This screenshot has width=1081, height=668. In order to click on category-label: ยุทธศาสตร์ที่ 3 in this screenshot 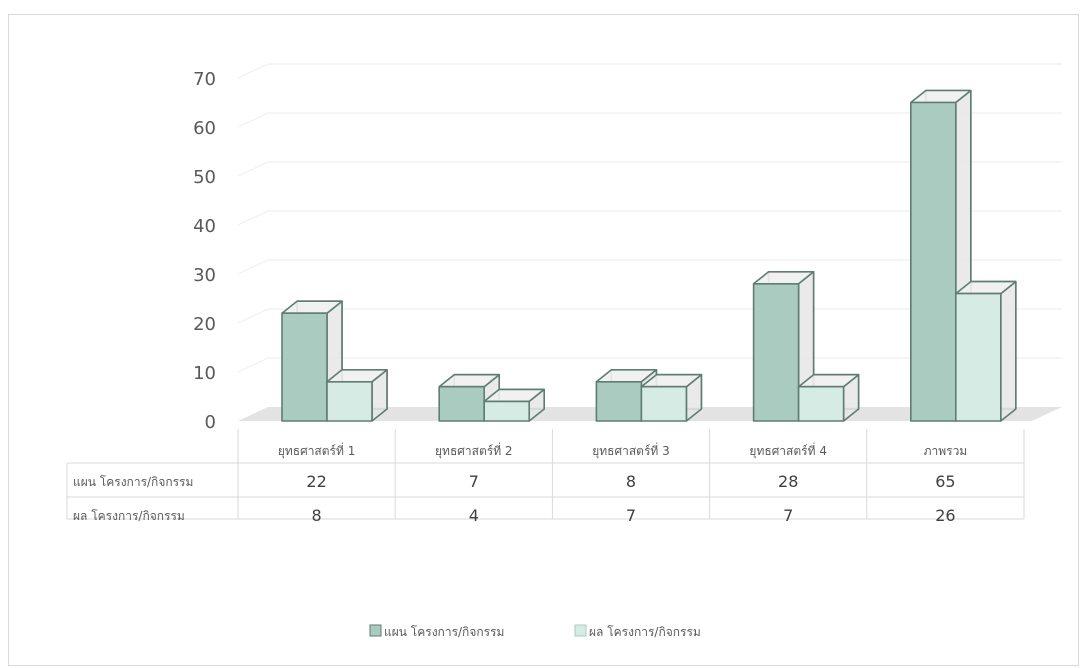, I will do `click(631, 450)`.